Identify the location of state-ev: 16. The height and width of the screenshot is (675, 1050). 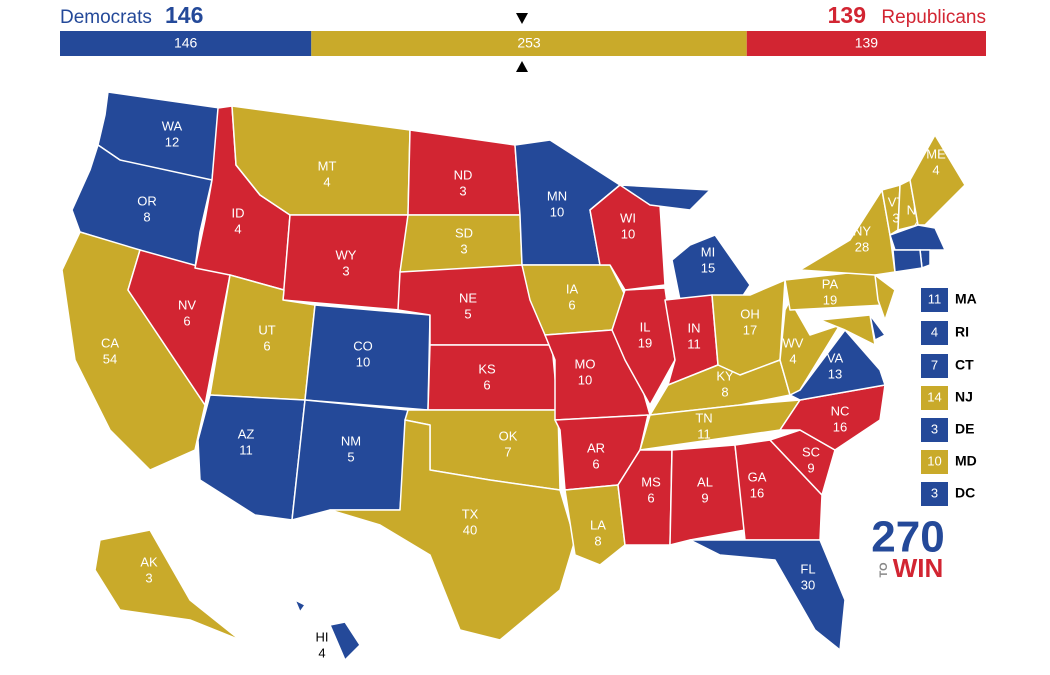
(757, 492).